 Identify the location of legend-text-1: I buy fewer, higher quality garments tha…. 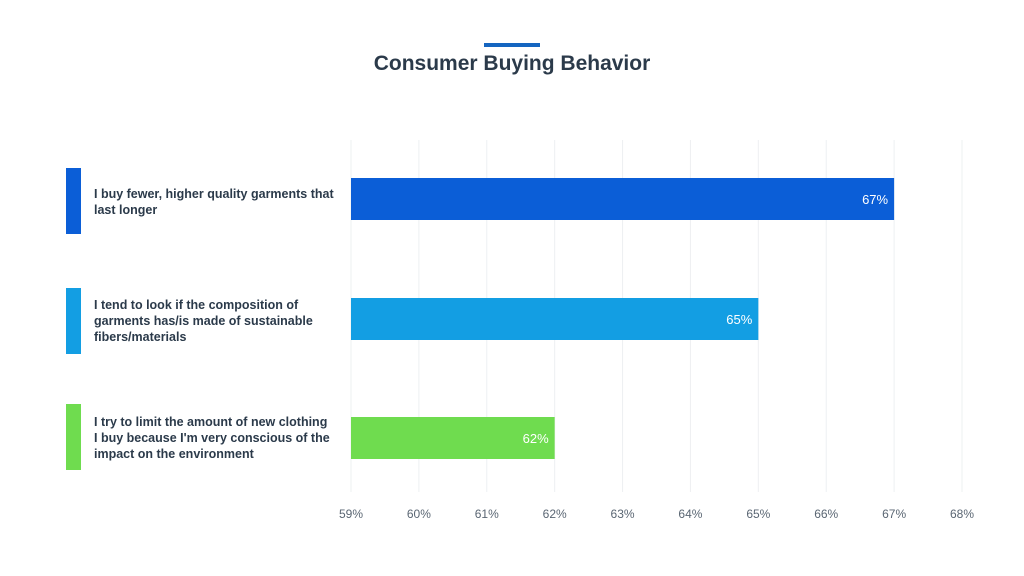
(214, 202).